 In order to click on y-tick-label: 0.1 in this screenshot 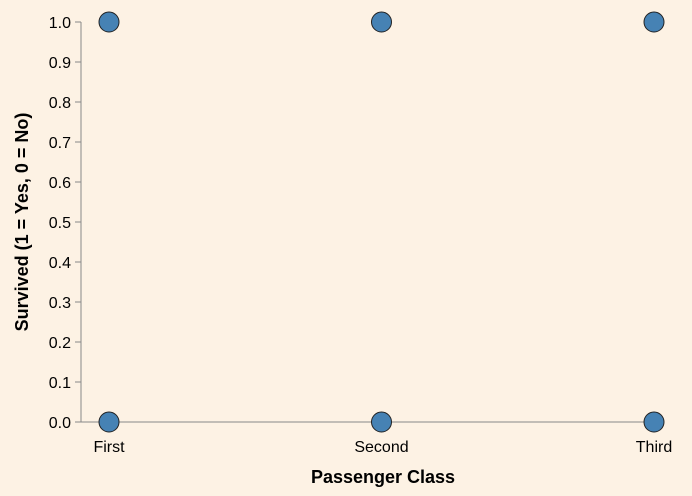, I will do `click(60, 383)`.